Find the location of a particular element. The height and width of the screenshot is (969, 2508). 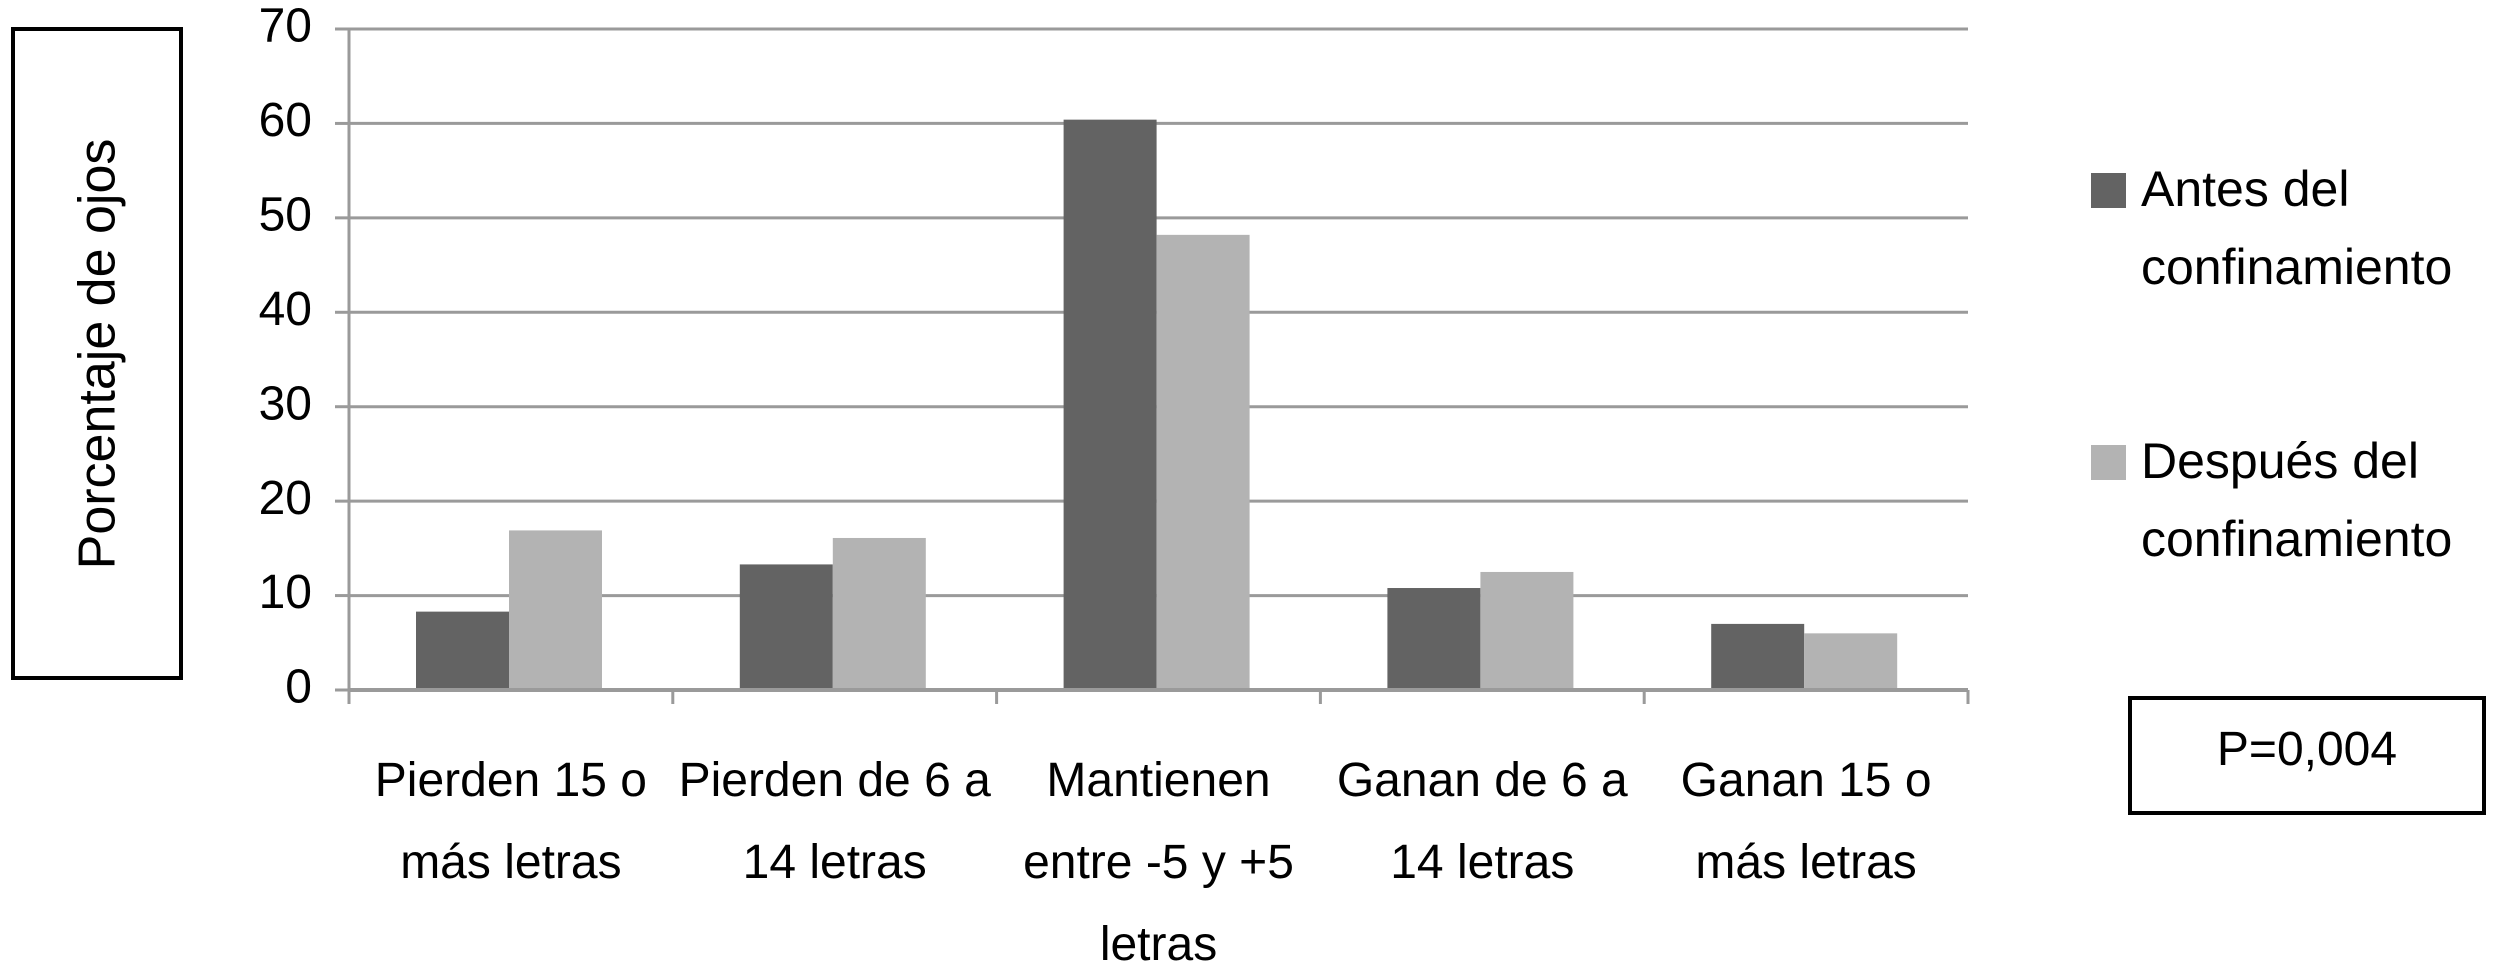

y-axis-label: Porcentaje de ojos is located at coordinates (98, 354).